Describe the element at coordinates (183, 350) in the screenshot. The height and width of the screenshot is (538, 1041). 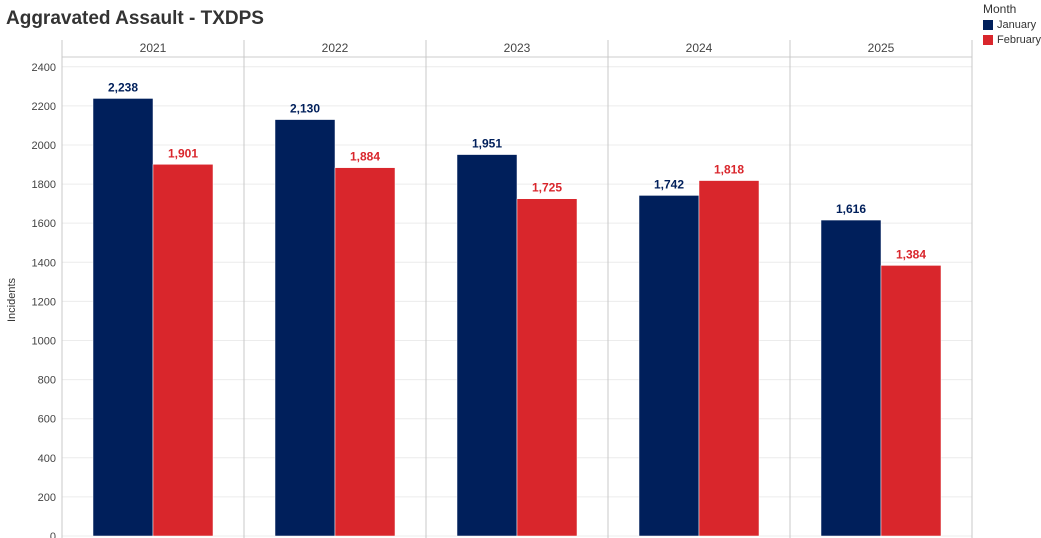
I see `bar-february-2021` at that location.